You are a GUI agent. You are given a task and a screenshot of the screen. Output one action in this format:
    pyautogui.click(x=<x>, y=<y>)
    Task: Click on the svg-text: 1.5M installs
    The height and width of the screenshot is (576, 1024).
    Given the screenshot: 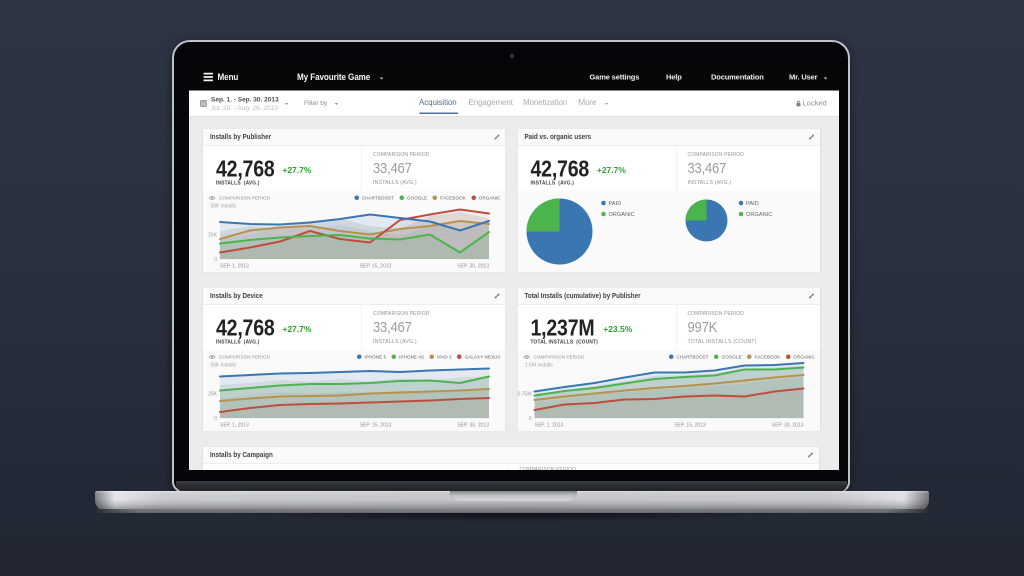 What is the action you would take?
    pyautogui.click(x=539, y=366)
    